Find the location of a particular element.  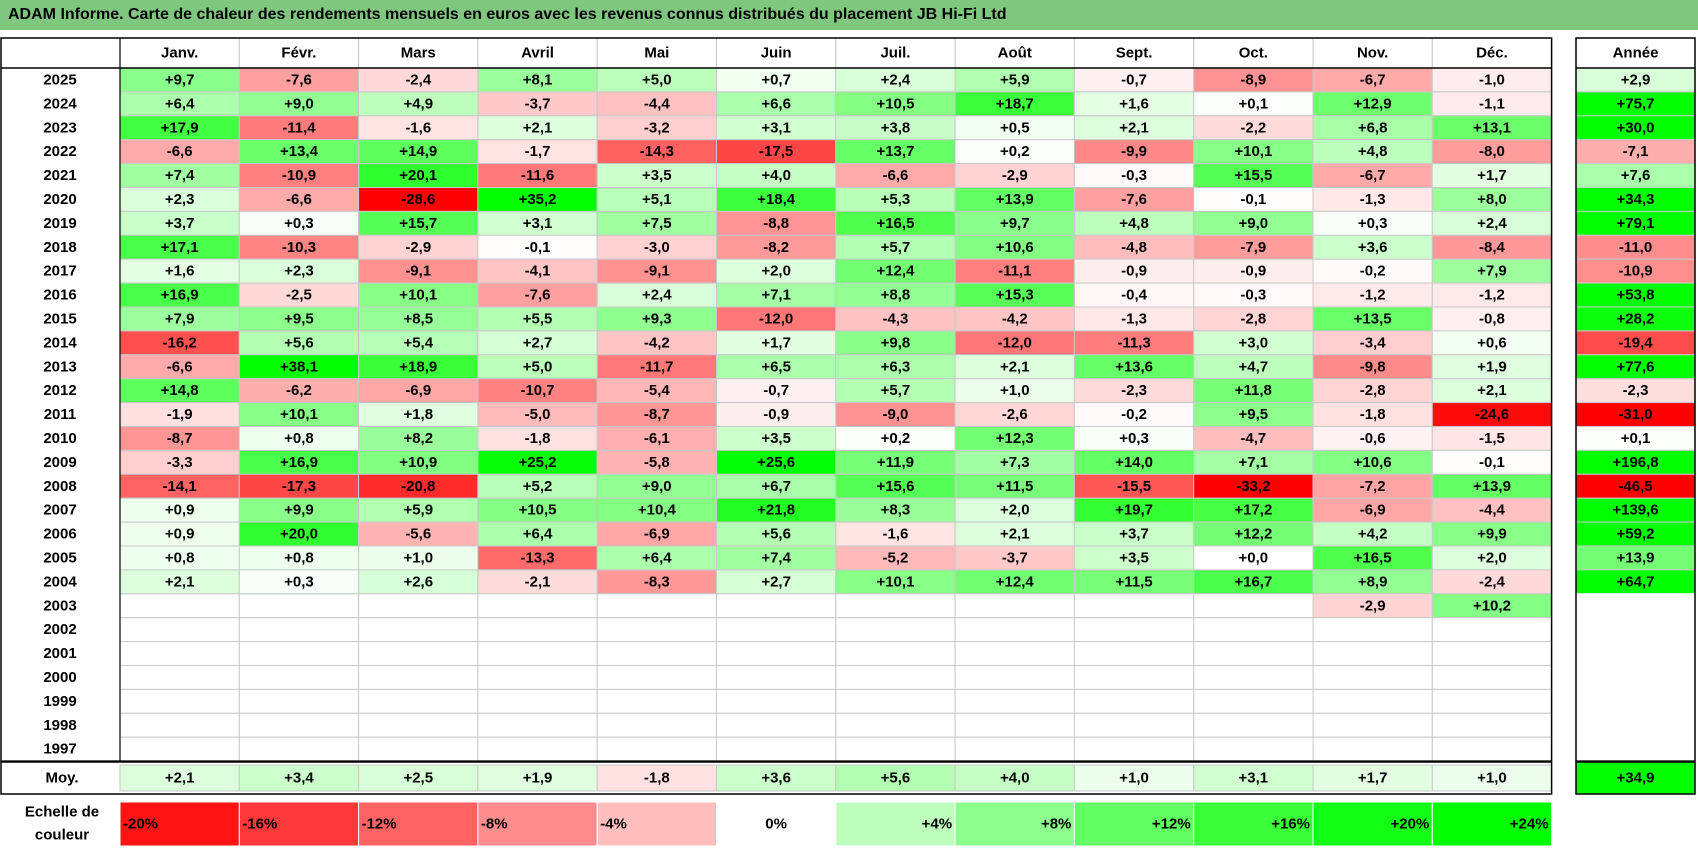

heatmap-cell-value: -0,3 is located at coordinates (1134, 175).